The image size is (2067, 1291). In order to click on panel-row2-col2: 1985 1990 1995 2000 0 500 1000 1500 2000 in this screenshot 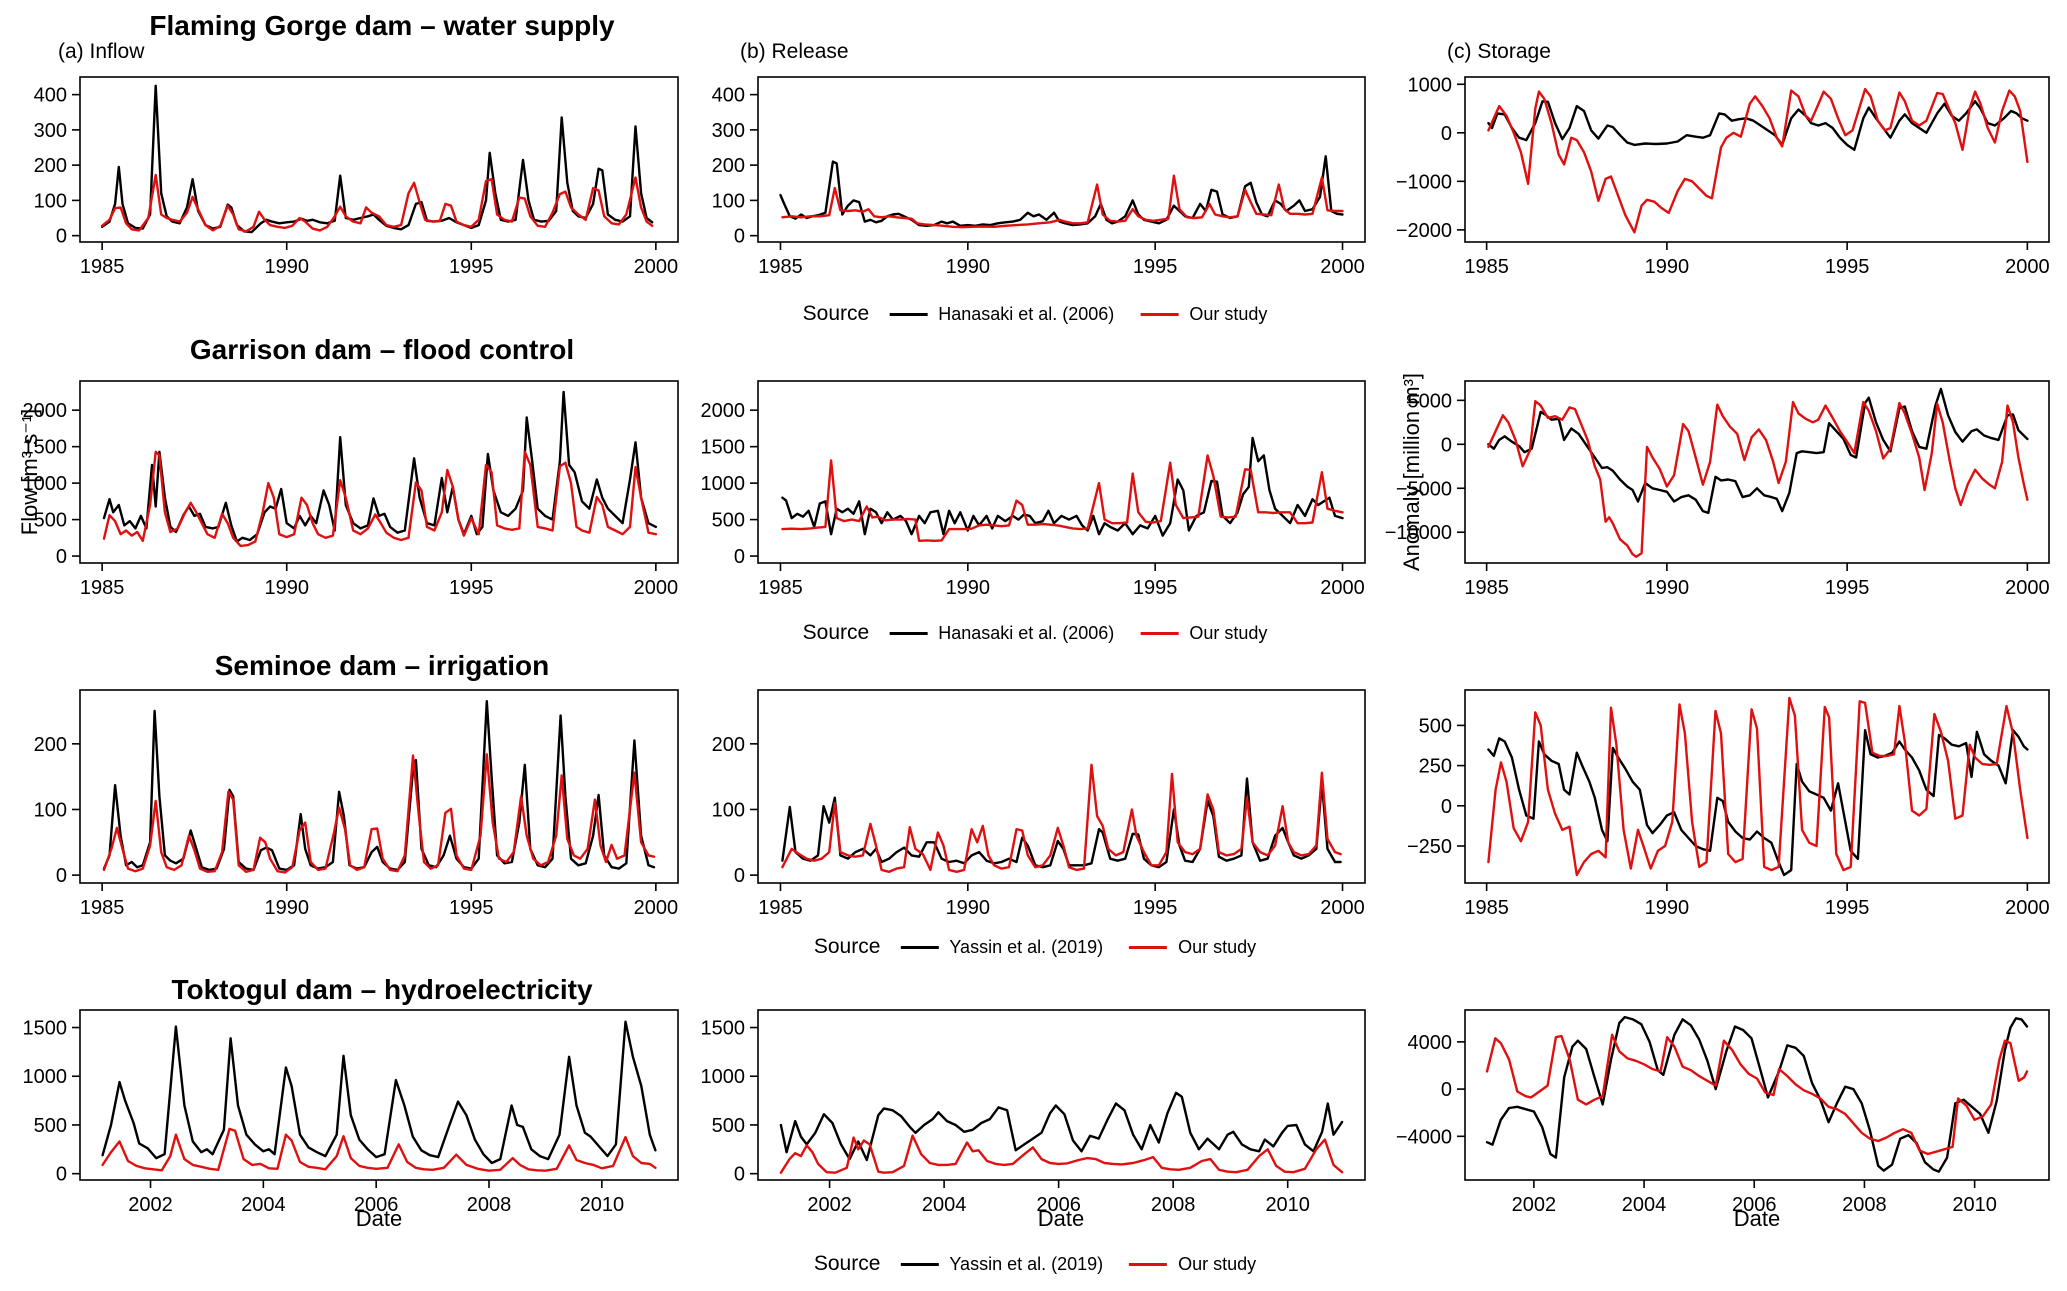, I will do `click(1033, 489)`.